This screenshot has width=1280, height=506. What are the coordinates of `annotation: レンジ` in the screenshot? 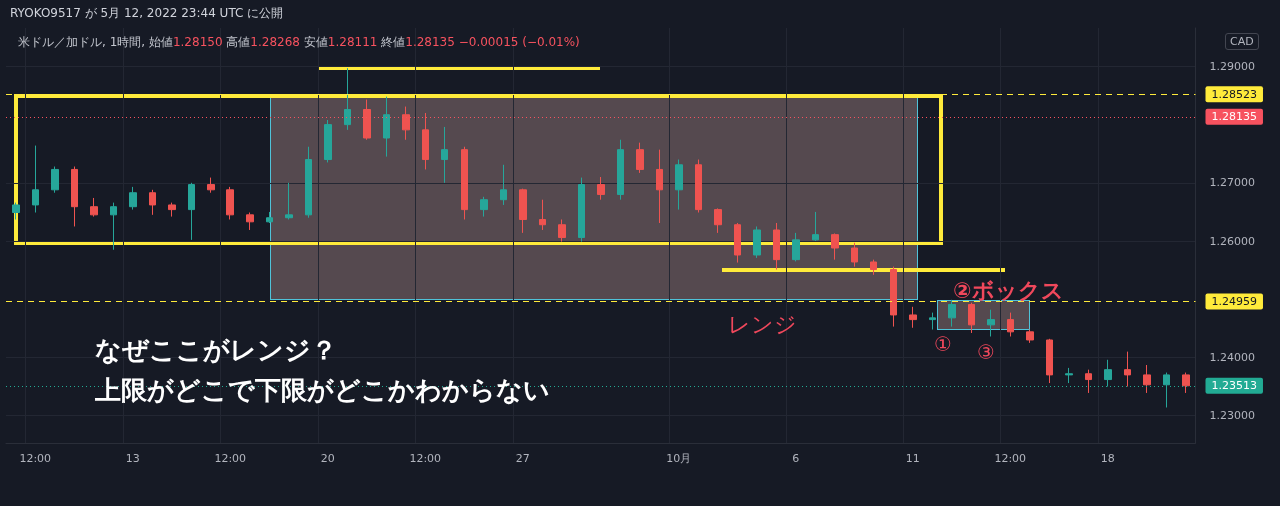 It's located at (762, 325).